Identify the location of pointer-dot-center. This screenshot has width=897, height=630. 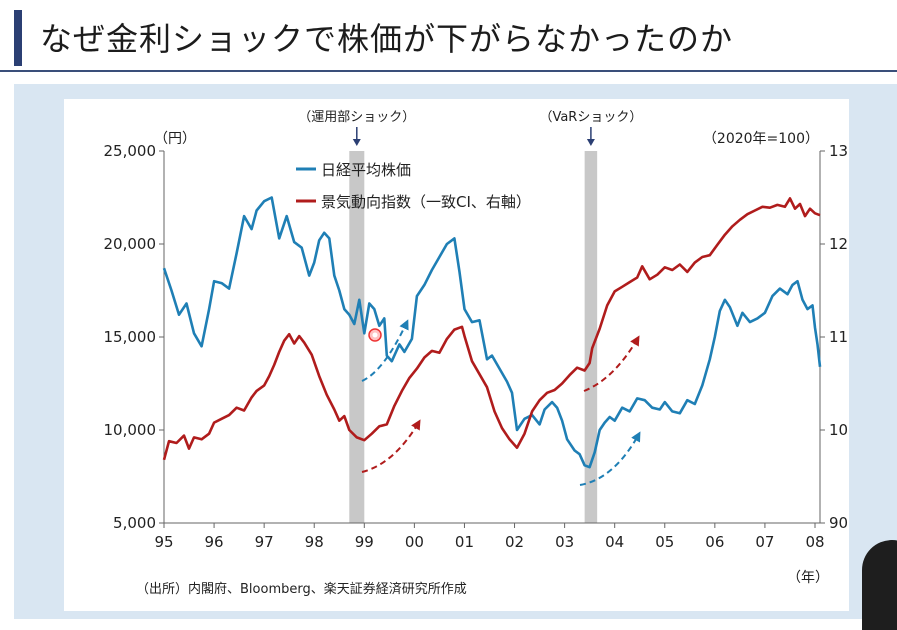
(375, 335).